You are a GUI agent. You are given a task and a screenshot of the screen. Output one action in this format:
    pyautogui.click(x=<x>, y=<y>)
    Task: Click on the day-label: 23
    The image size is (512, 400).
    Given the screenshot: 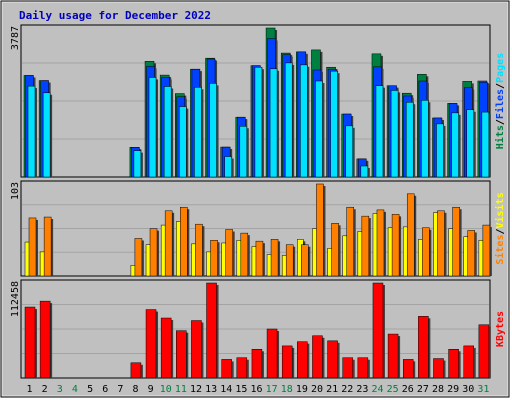 What is the action you would take?
    pyautogui.click(x=362, y=389)
    